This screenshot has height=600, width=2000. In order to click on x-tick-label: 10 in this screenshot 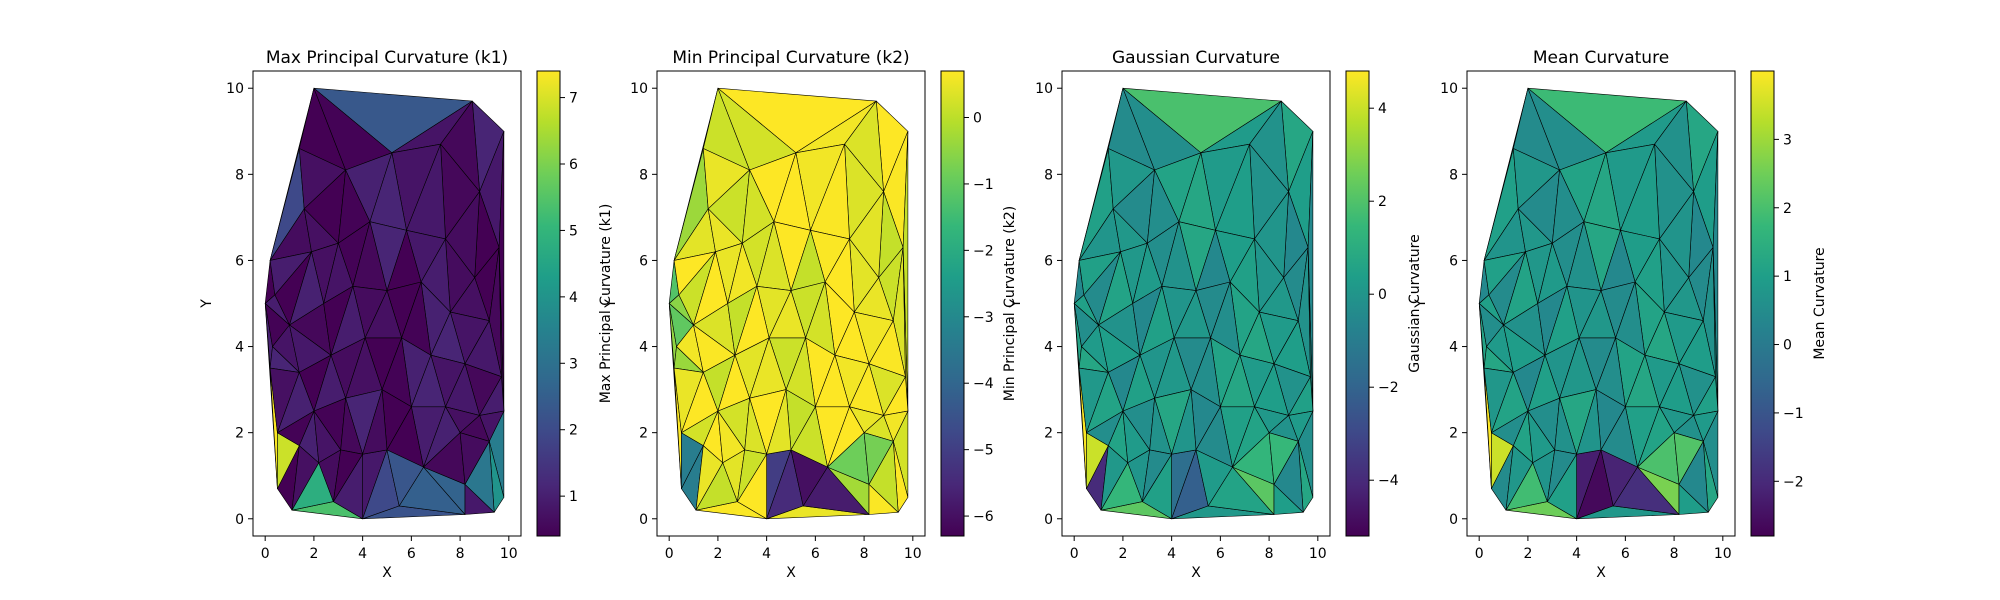, I will do `click(1318, 554)`.